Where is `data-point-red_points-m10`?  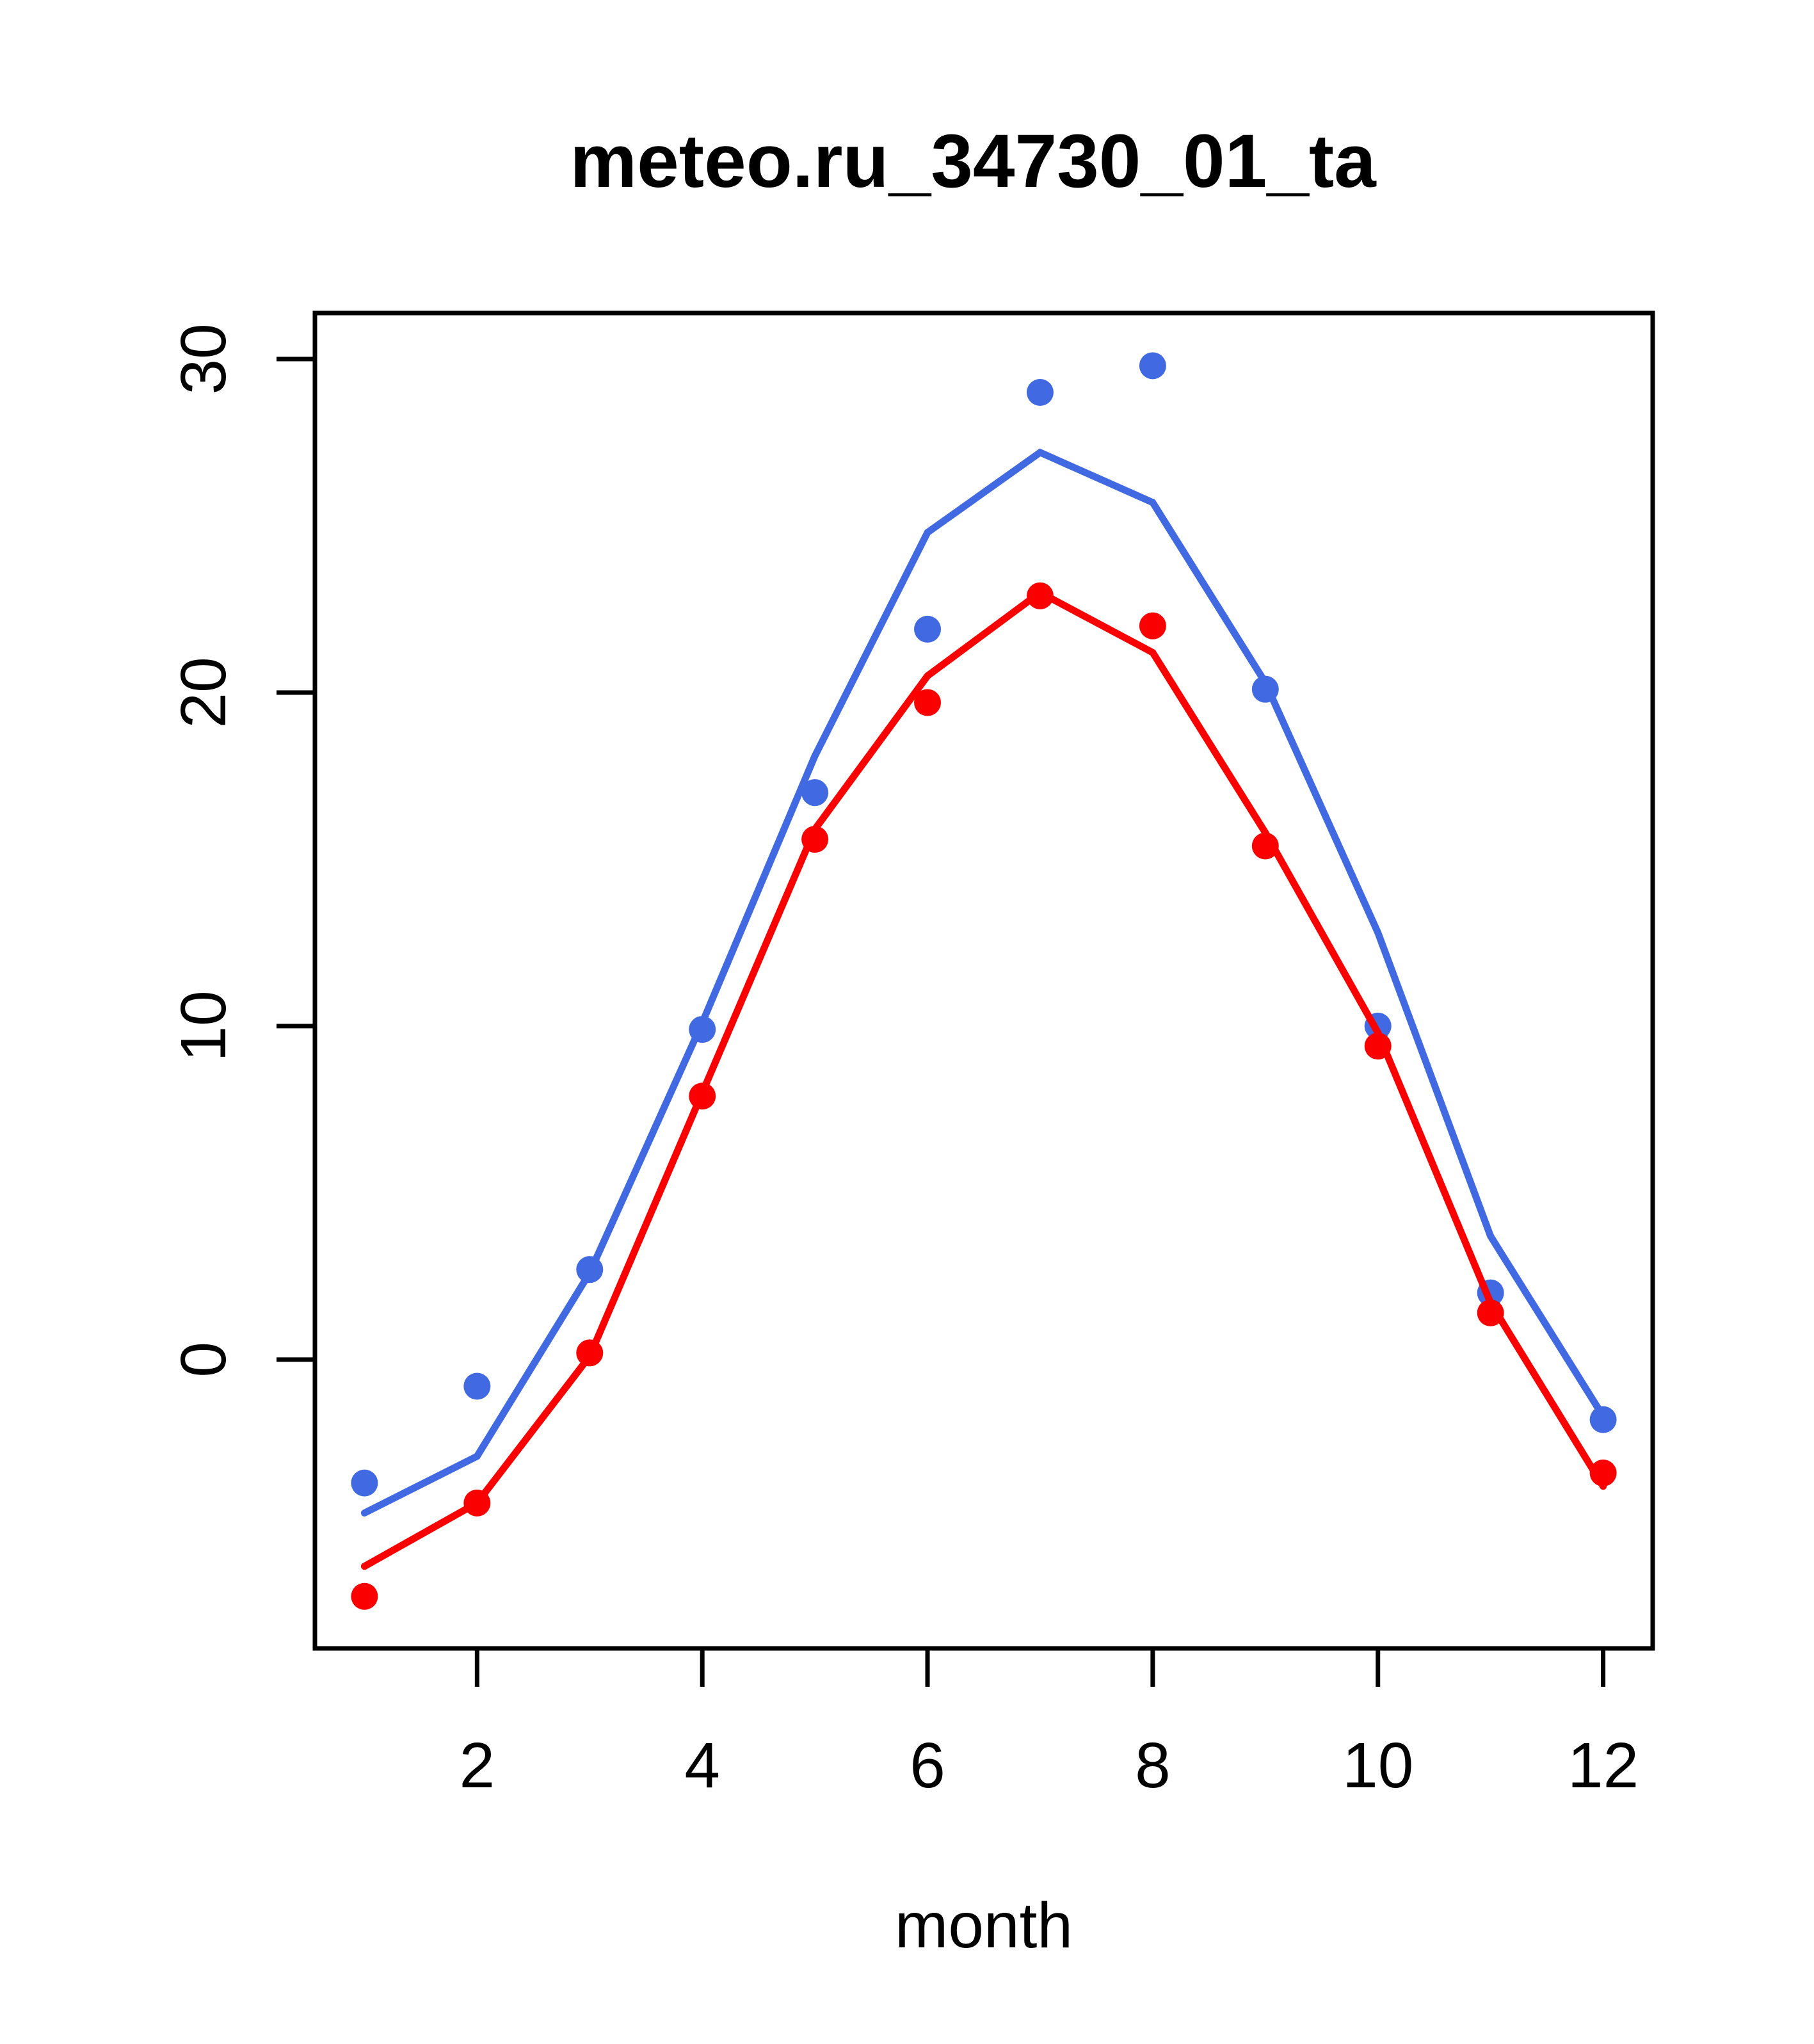 data-point-red_points-m10 is located at coordinates (1378, 1046).